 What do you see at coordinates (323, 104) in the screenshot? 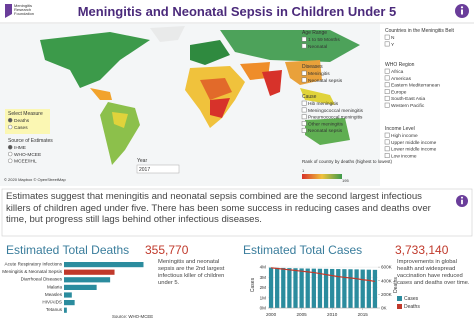
I see `filter-option: Hib meningitis` at bounding box center [323, 104].